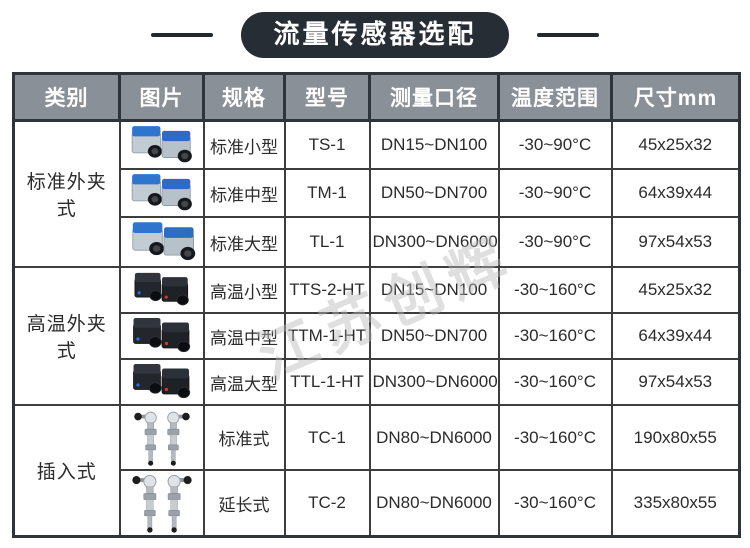 The width and height of the screenshot is (750, 548). Describe the element at coordinates (244, 382) in the screenshot. I see `spec-cell: 高温大型` at that location.